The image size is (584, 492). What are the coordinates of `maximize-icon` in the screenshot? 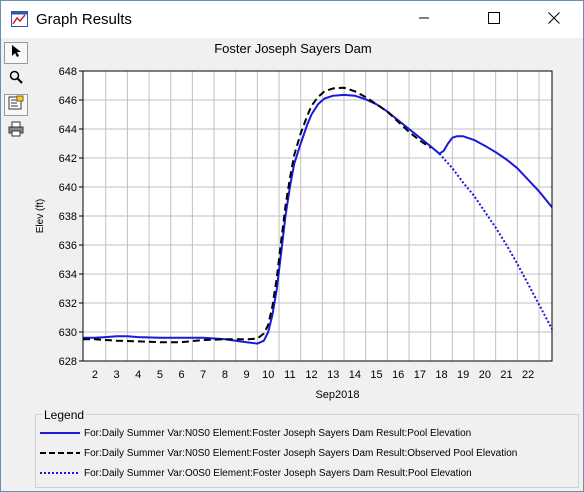 It's located at (494, 20).